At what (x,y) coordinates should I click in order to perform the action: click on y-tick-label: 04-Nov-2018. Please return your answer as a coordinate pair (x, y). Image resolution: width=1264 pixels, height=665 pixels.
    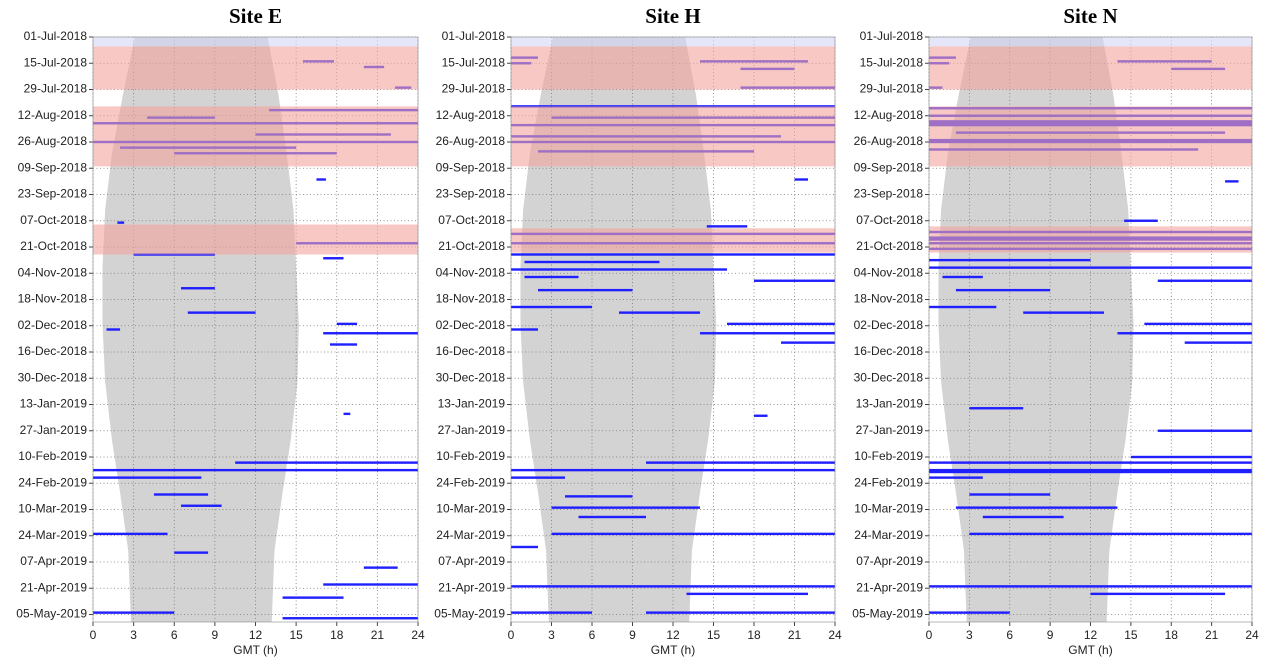
    Looking at the image, I should click on (471, 272).